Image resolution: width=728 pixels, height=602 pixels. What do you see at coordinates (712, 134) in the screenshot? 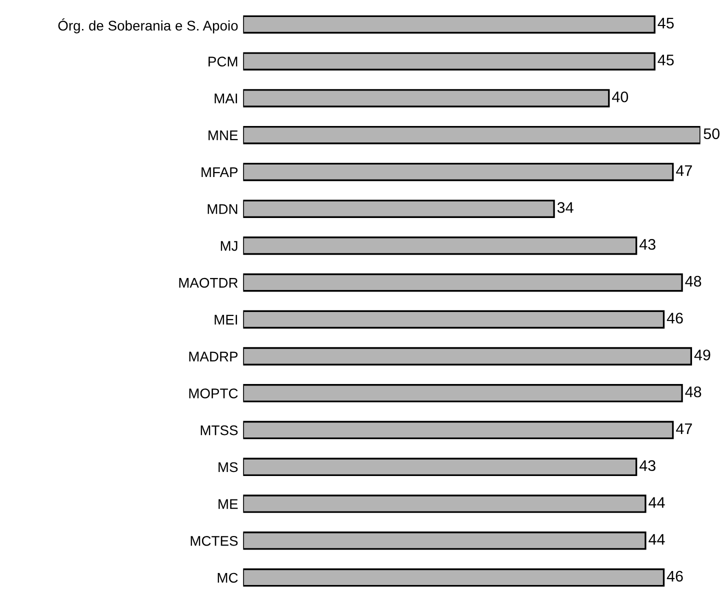
I see `data-label: 50` at bounding box center [712, 134].